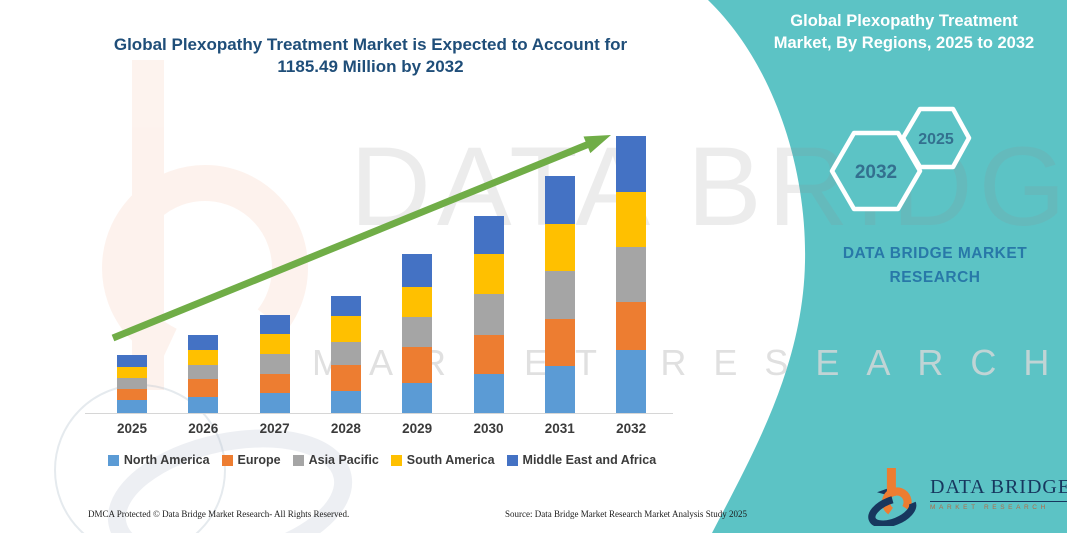 Image resolution: width=1067 pixels, height=533 pixels. What do you see at coordinates (132, 394) in the screenshot?
I see `bar-segment-2025-europe` at bounding box center [132, 394].